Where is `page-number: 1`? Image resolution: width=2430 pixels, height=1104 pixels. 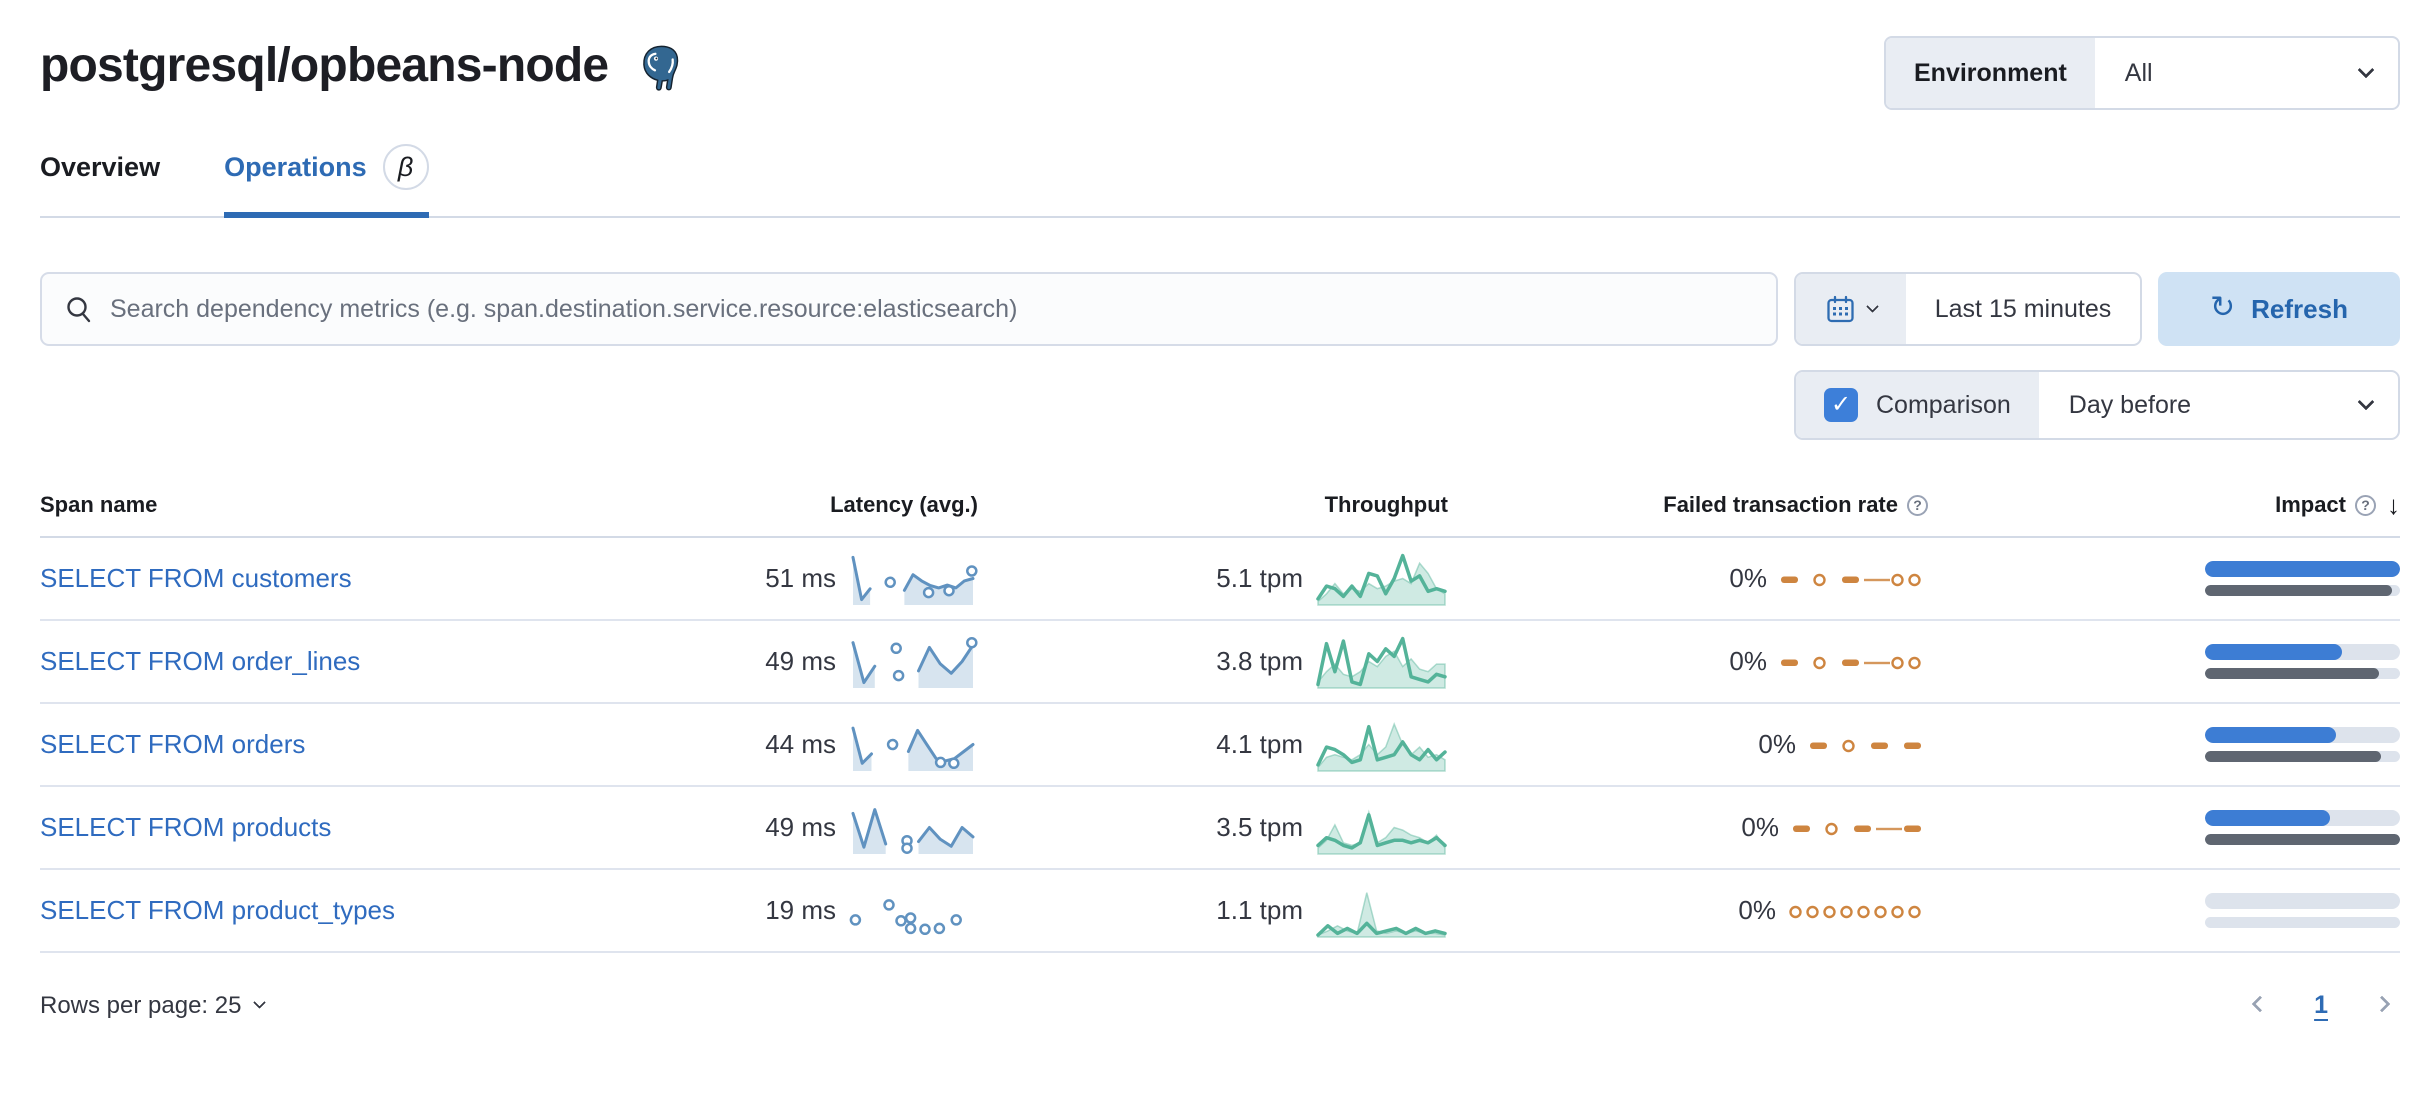 page-number: 1 is located at coordinates (2321, 1005).